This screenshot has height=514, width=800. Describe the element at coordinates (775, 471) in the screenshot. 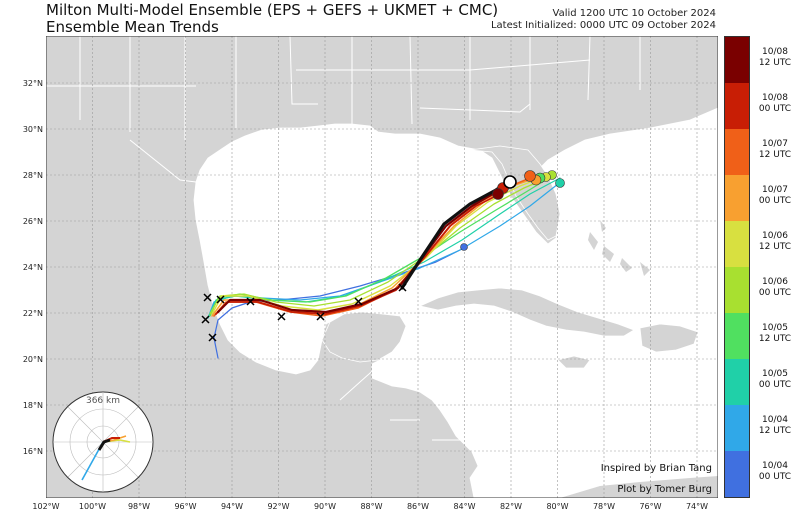

I see `colorbar-label: 10/04 00 UTC` at that location.